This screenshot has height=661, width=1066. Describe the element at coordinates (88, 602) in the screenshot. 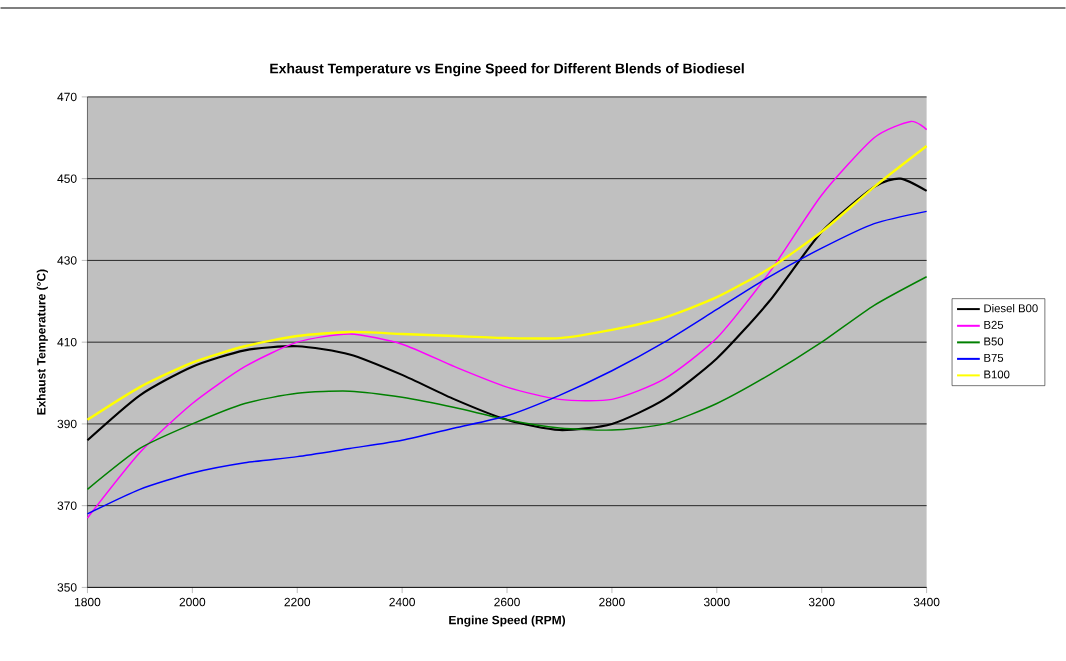

I see `x-tick-label: 1800` at that location.